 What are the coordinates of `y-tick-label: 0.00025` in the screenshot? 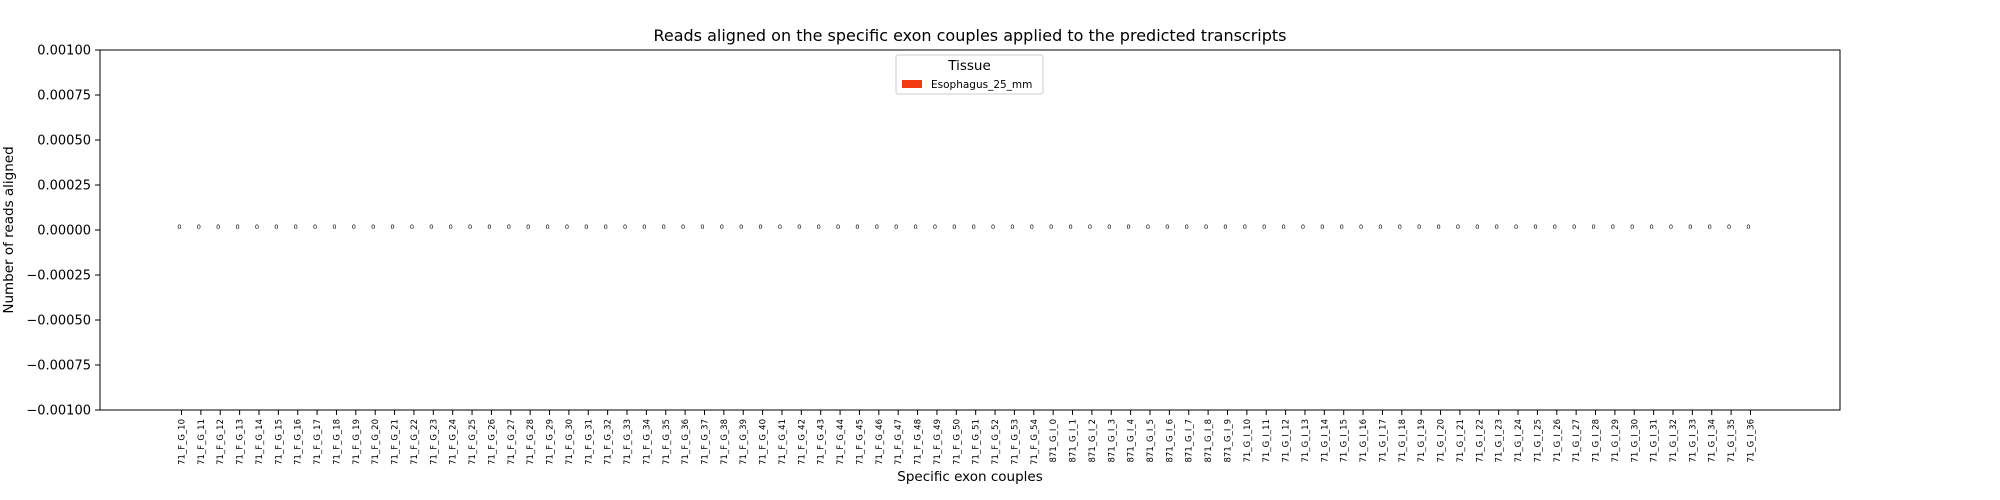 It's located at (64, 186).